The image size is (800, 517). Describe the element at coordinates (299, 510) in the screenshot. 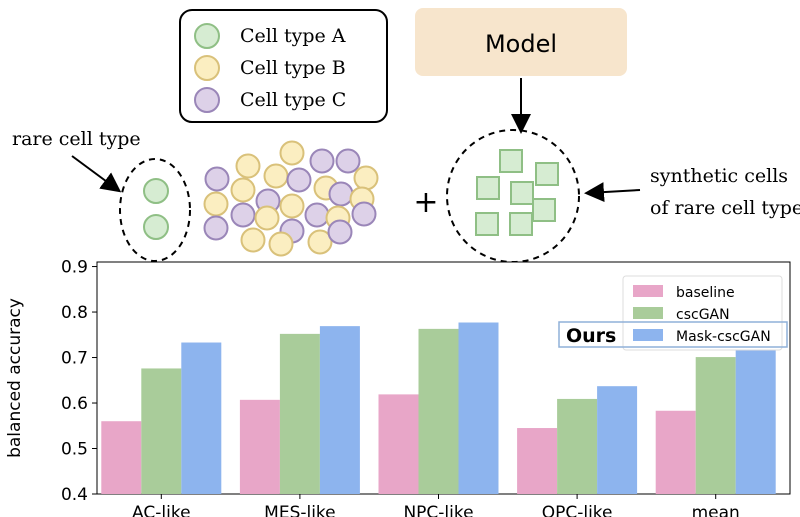

I see `x-tick-label: MES-like` at that location.